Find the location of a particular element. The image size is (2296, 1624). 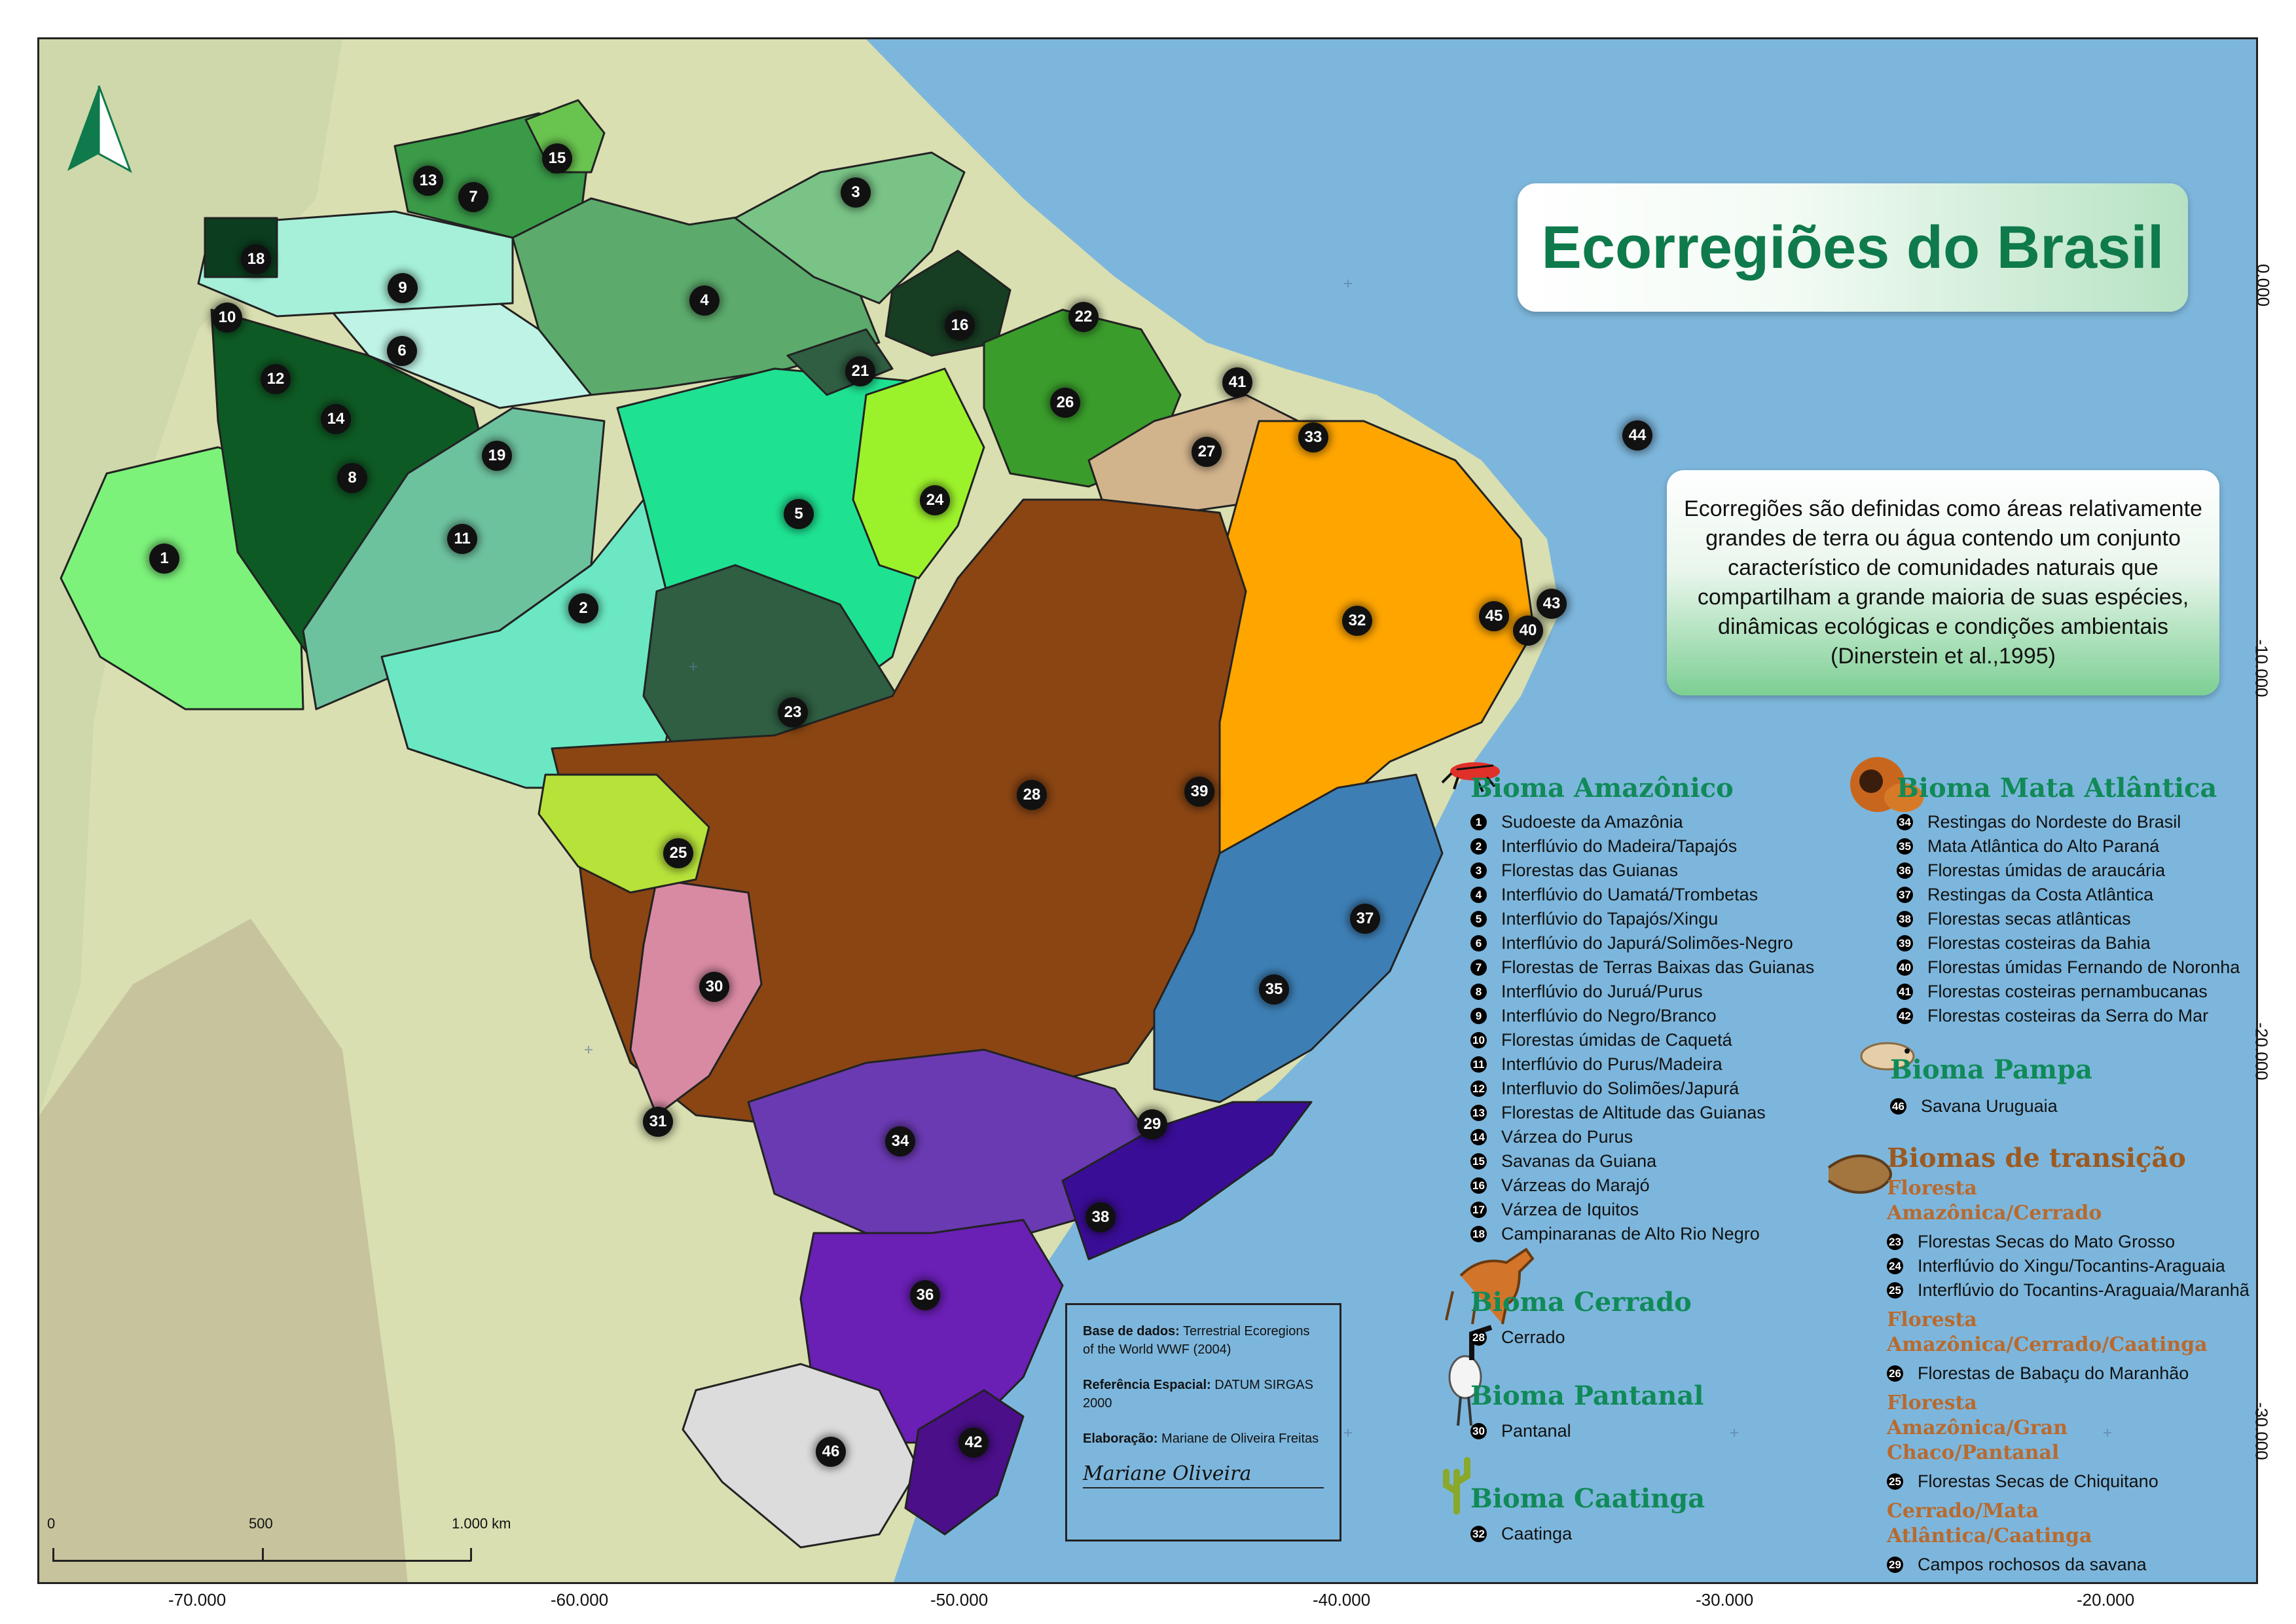

map-marker-8: 8 is located at coordinates (352, 478).